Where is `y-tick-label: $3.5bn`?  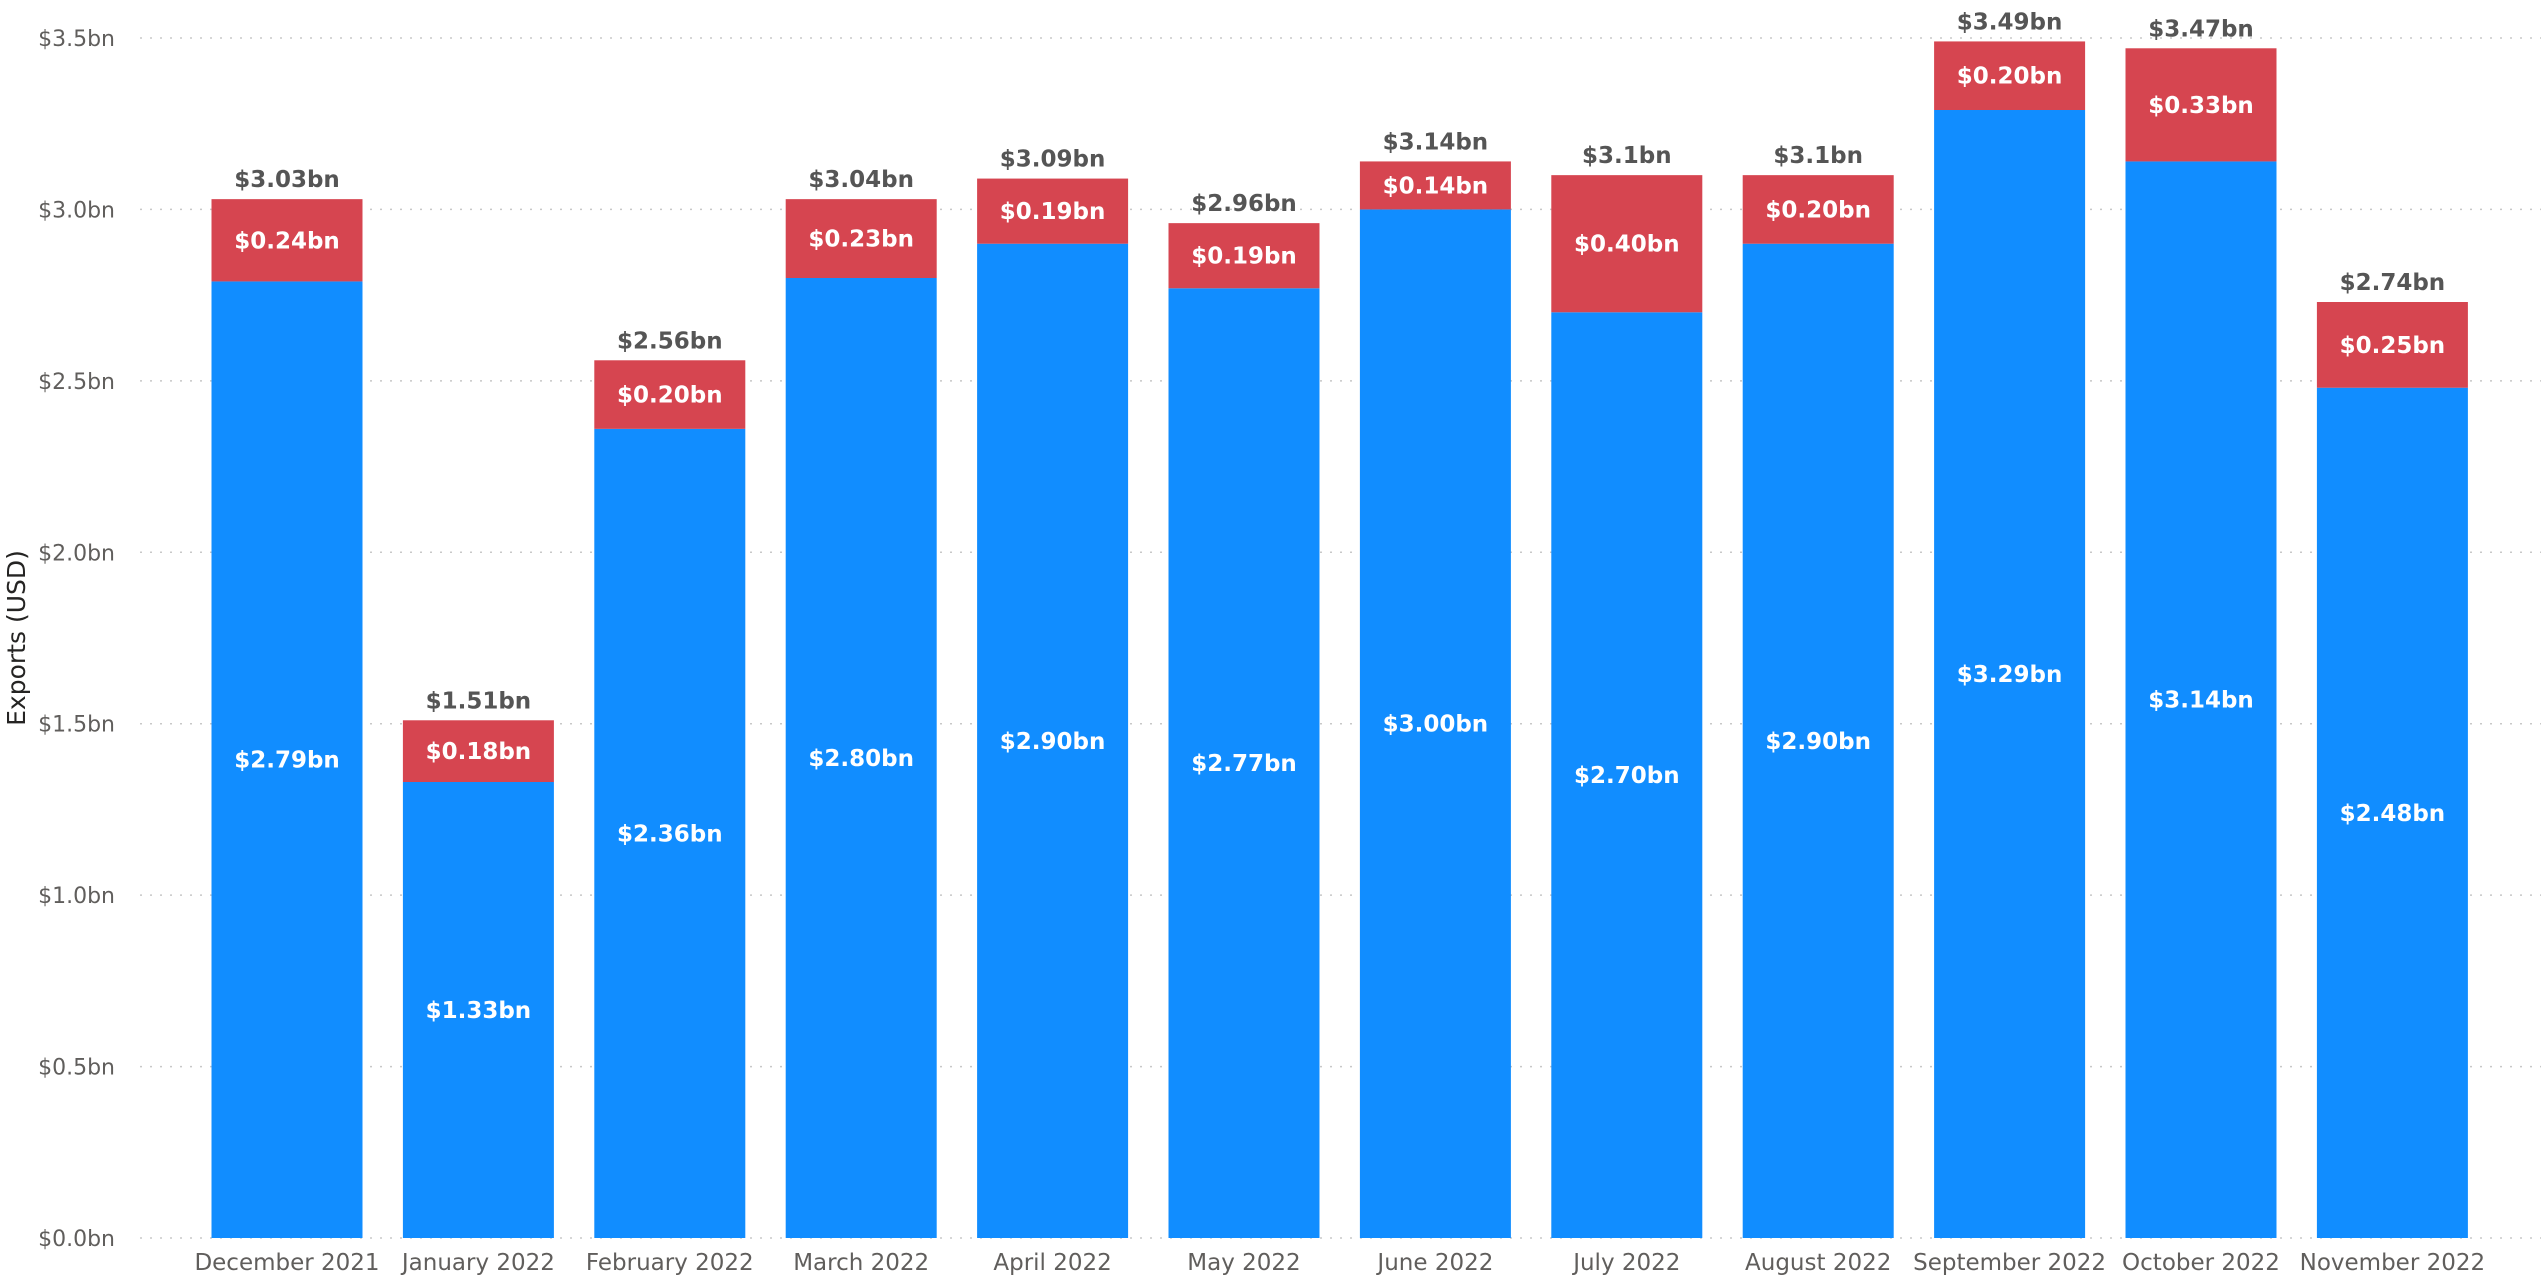
y-tick-label: $3.5bn is located at coordinates (76, 39).